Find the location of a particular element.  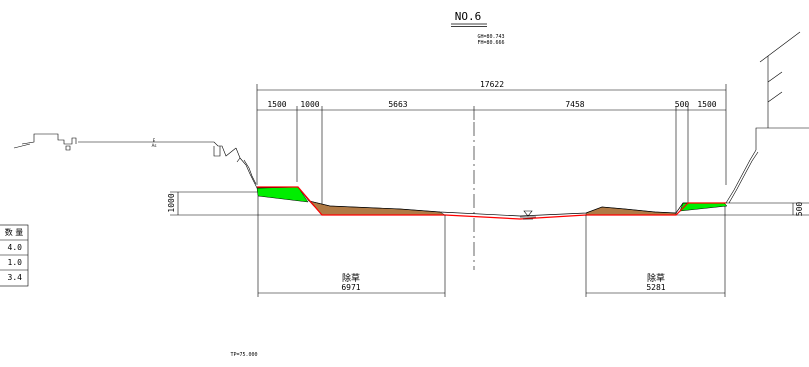

dim-seg-2: 1000 is located at coordinates (309, 104).